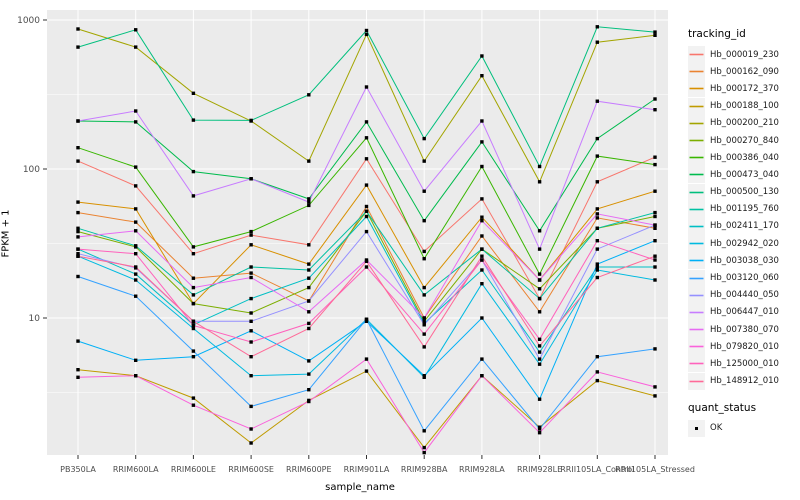 Image resolution: width=800 pixels, height=500 pixels. What do you see at coordinates (743, 141) in the screenshot?
I see `legend-item: Hb_000270_840` at bounding box center [743, 141].